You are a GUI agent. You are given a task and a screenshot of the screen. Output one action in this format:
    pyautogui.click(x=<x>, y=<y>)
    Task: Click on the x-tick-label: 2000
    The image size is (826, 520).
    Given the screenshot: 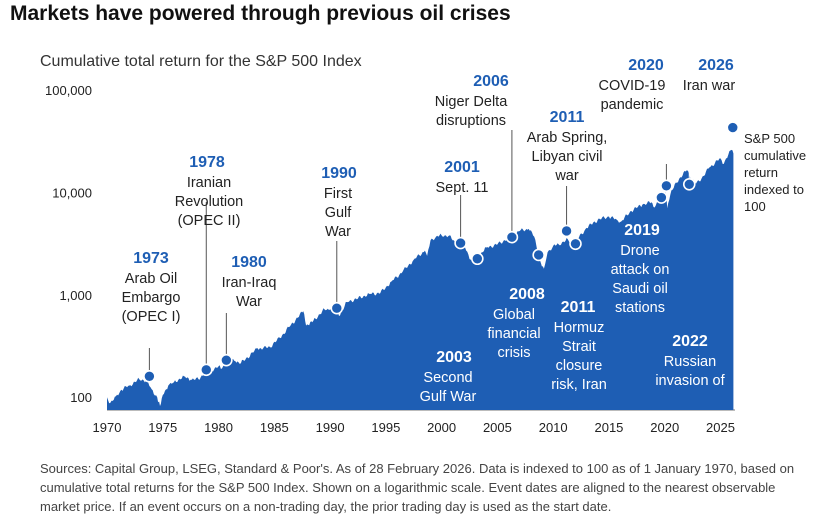 What is the action you would take?
    pyautogui.click(x=441, y=427)
    